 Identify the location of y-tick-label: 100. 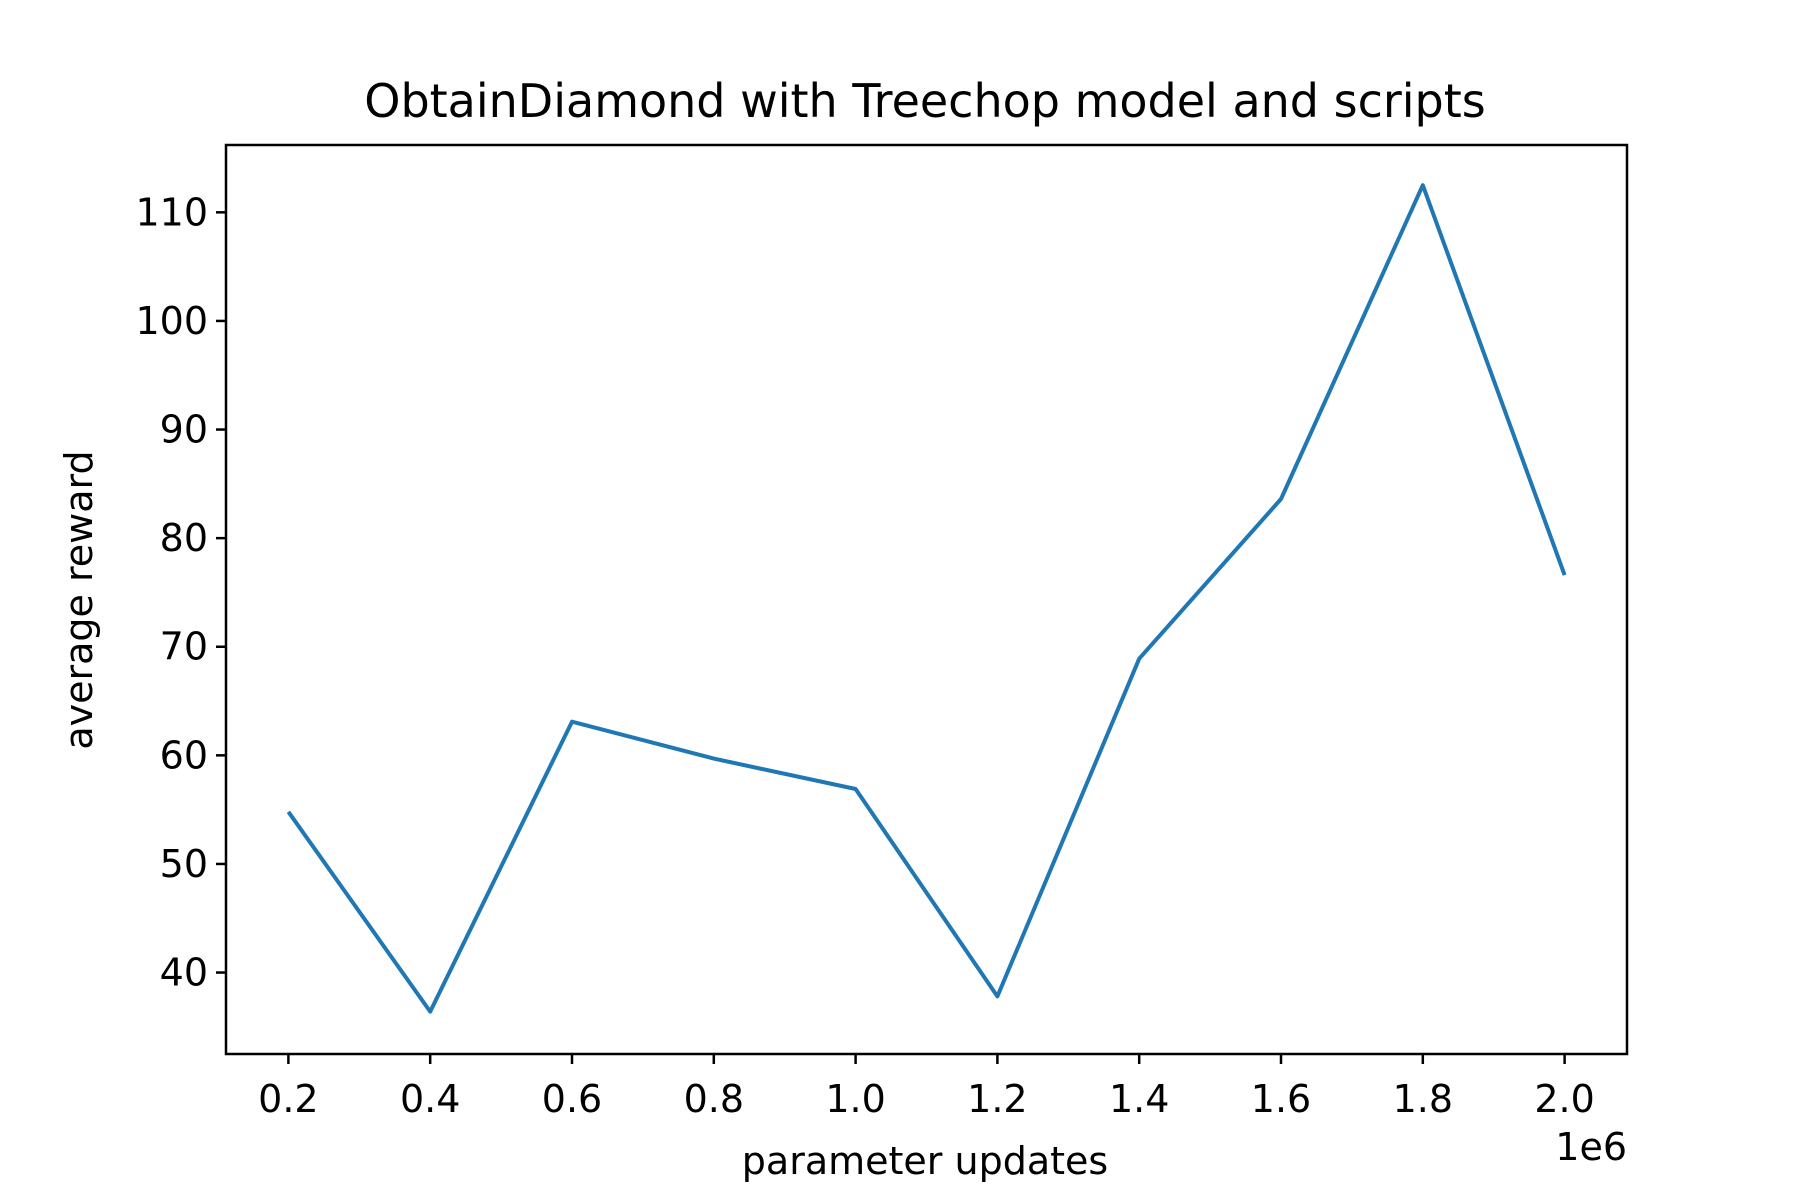
(171, 321).